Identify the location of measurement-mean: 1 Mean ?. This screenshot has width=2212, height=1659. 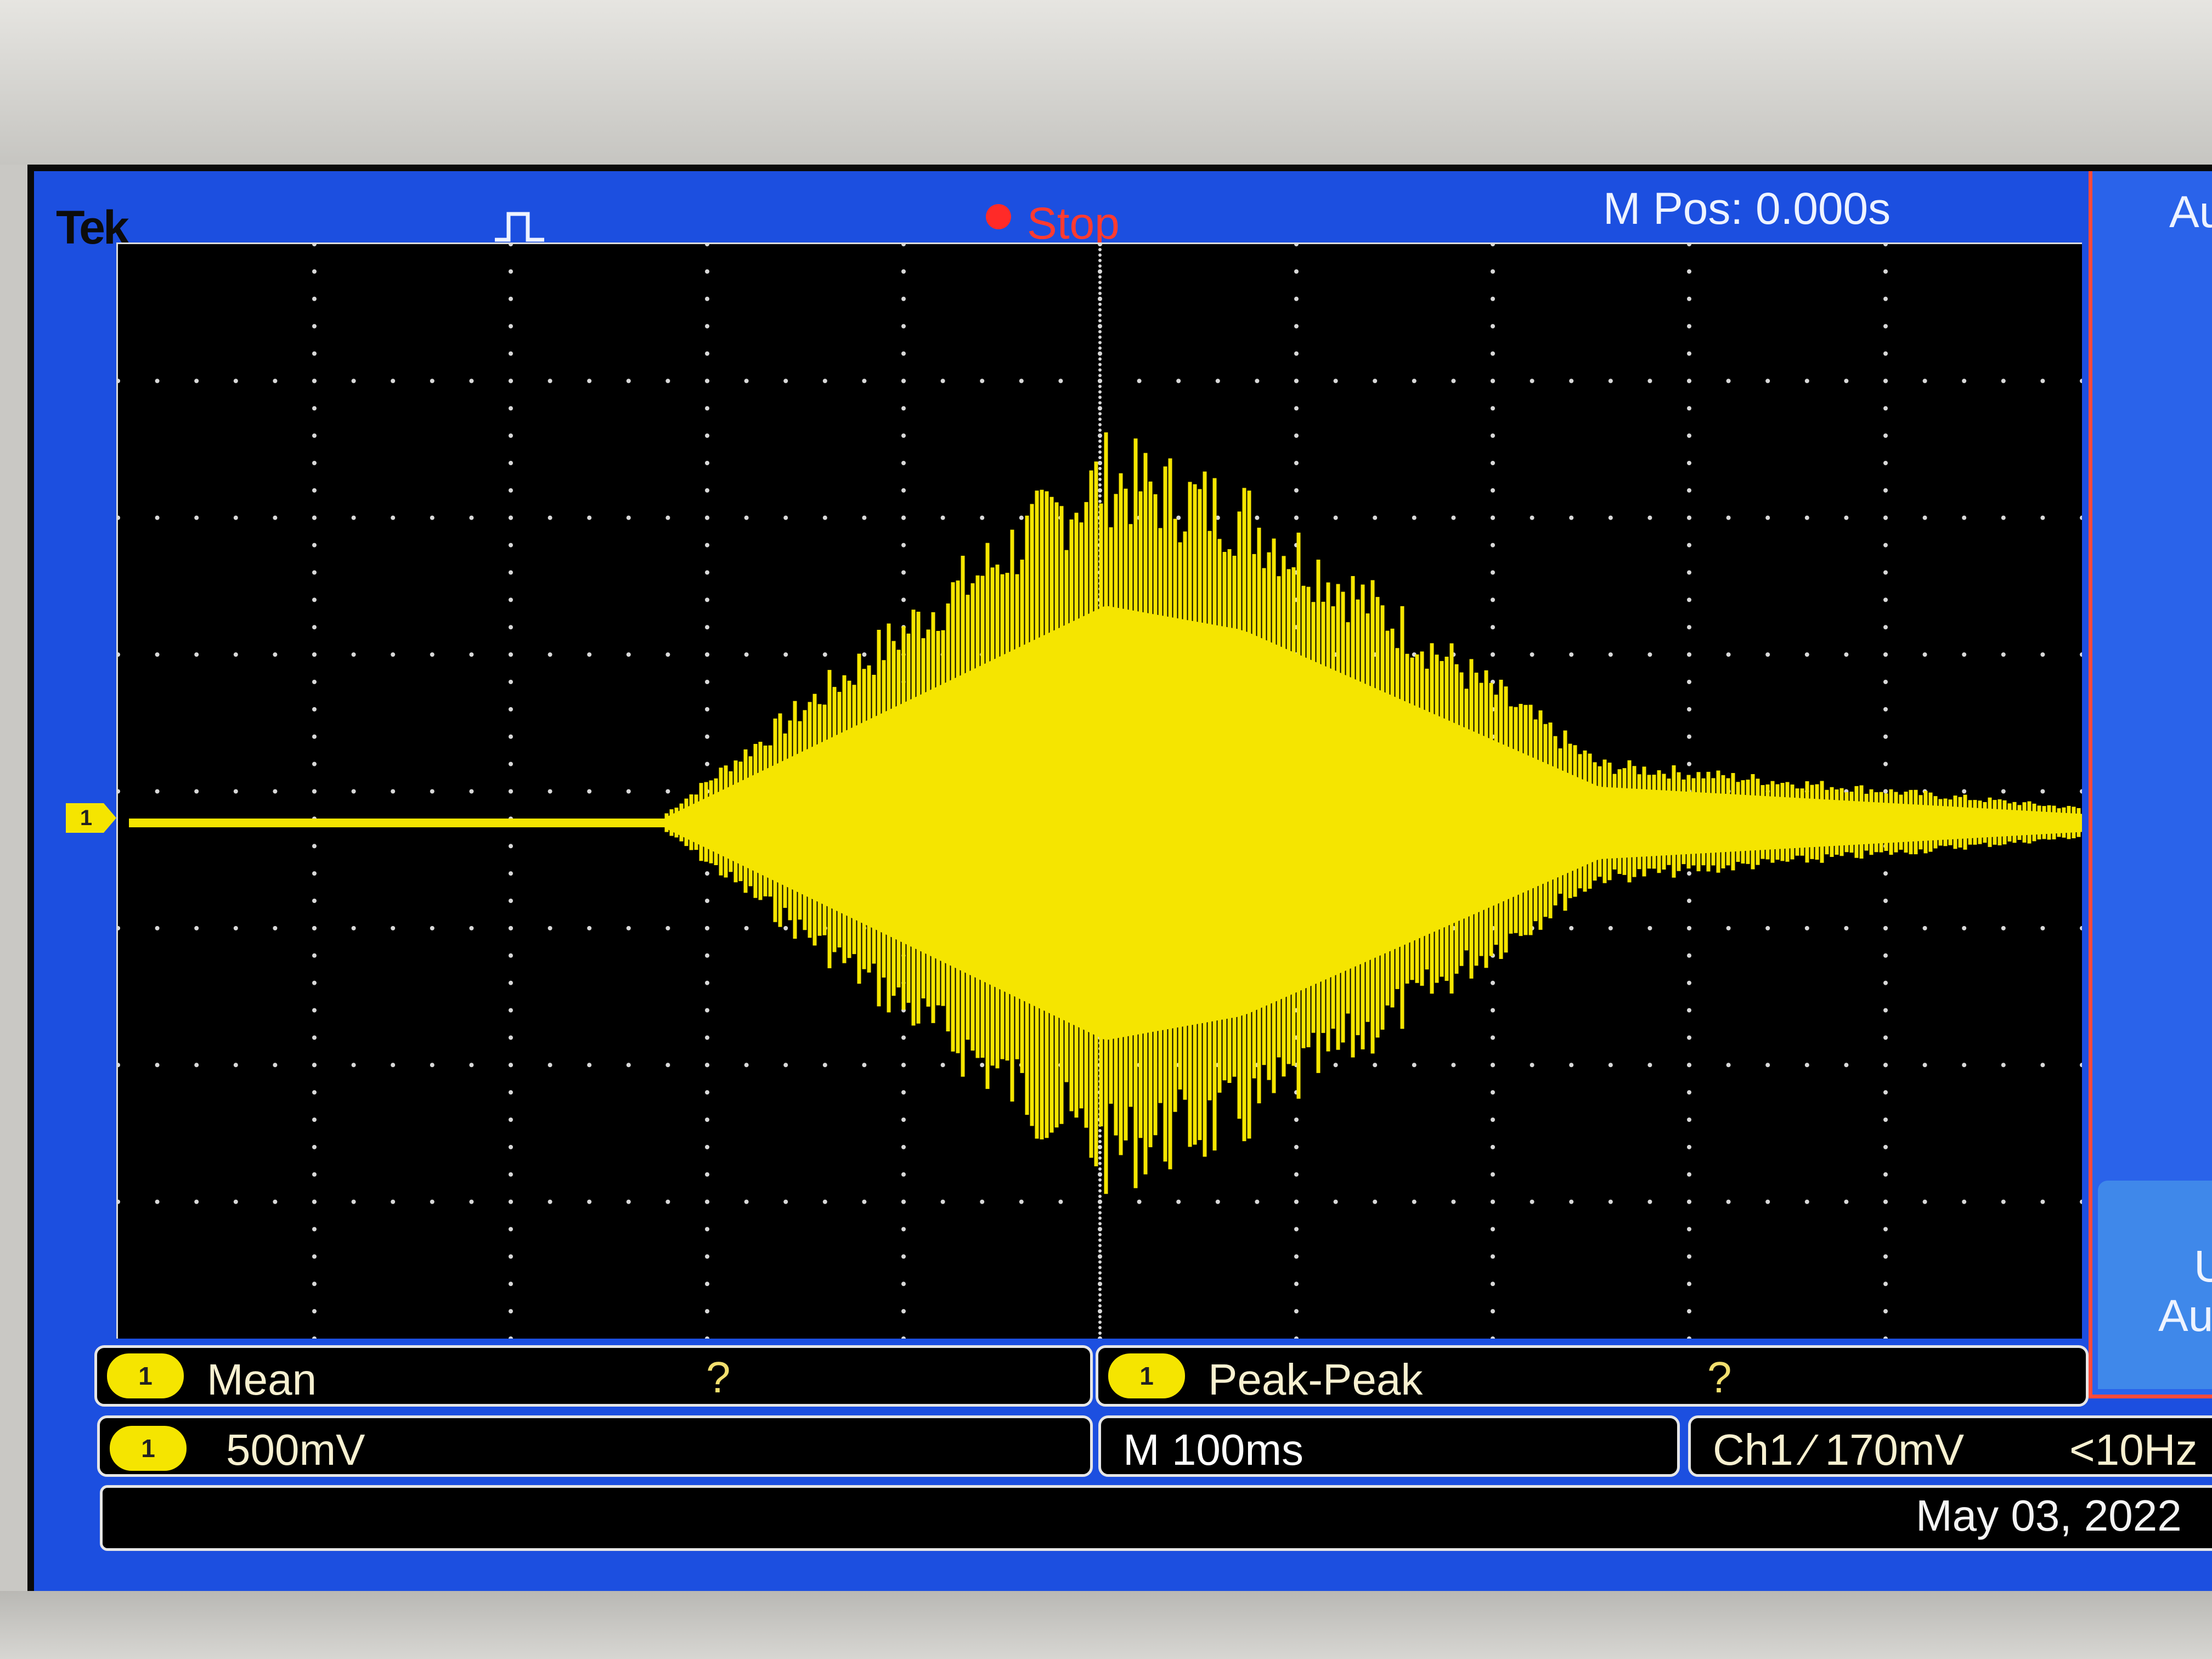
(593, 1376).